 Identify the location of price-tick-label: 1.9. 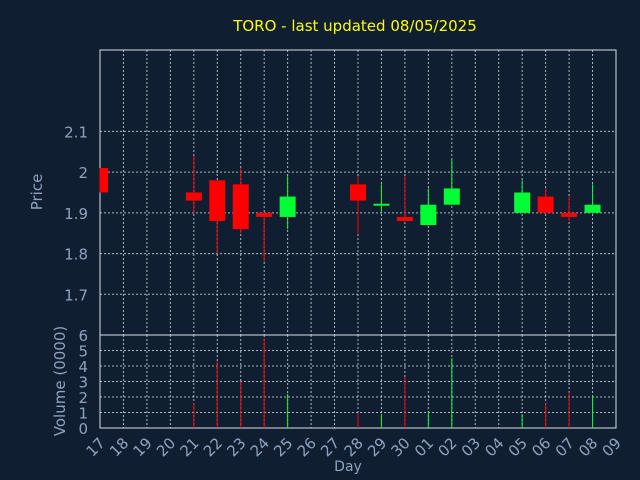
(76, 214).